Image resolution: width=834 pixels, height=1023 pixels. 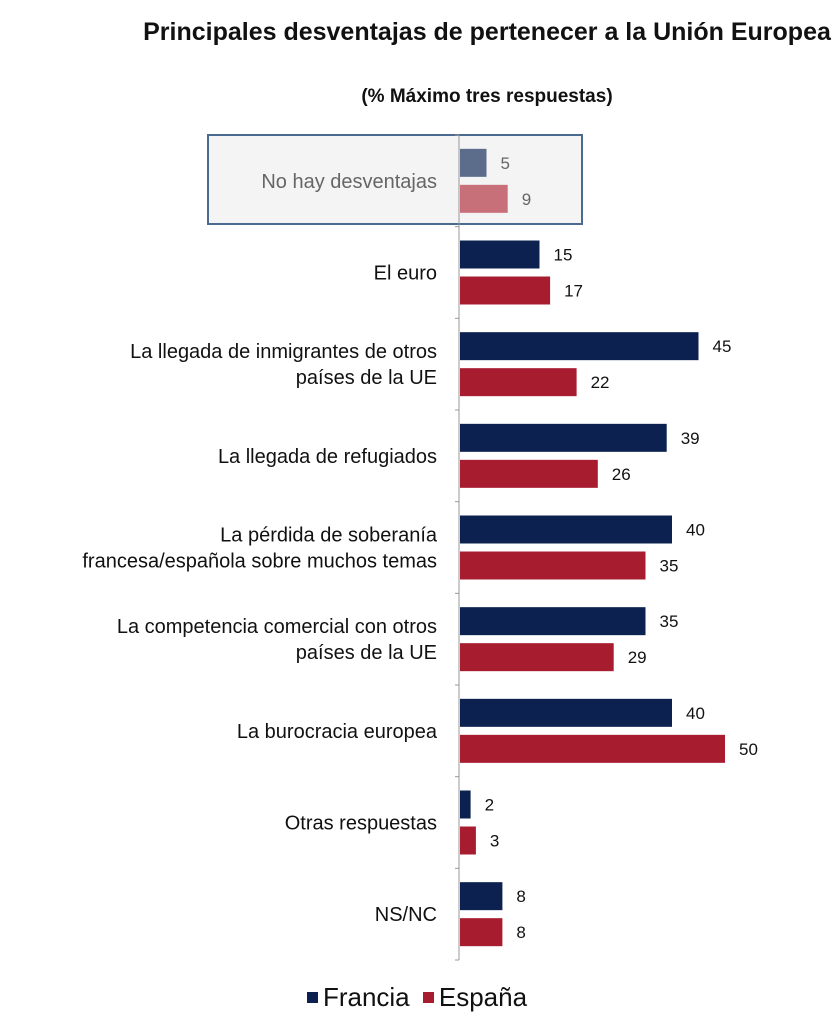 I want to click on data-label: 17, so click(x=573, y=291).